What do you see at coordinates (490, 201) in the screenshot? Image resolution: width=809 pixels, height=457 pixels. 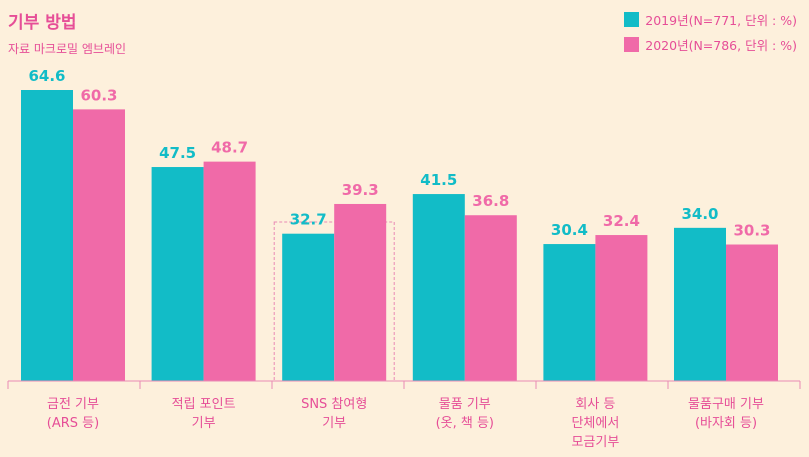 I see `value-label-2020-3: 36.8` at bounding box center [490, 201].